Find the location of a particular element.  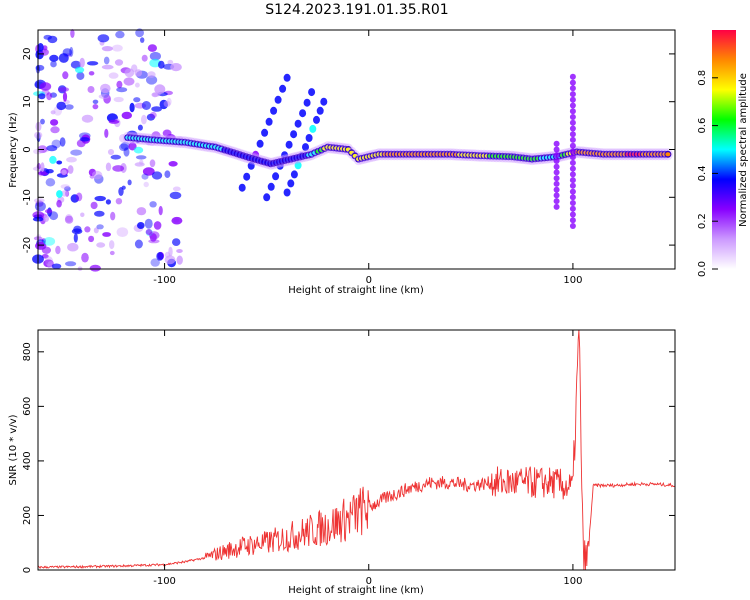

y-tick-label: 600 is located at coordinates (27, 406).